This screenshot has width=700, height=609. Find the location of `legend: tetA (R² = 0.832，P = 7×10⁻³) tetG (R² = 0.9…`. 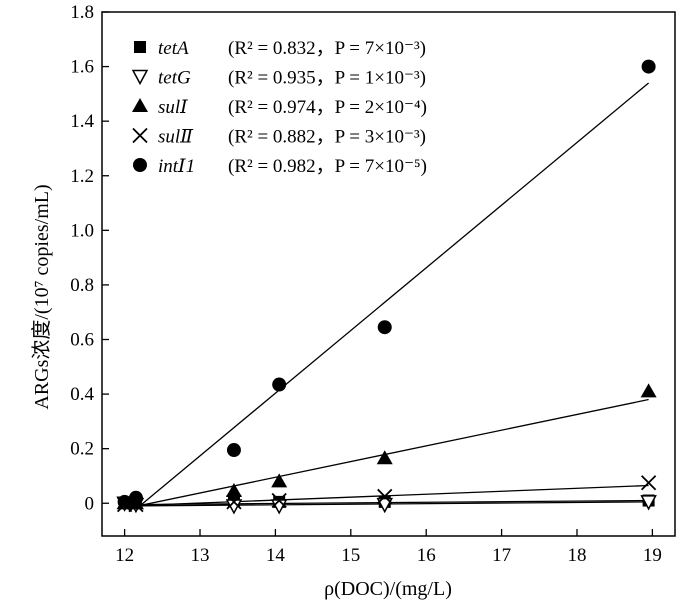

legend: tetA (R² = 0.832，P = 7×10⁻³) tetG (R² = 0.9… is located at coordinates (279, 107).